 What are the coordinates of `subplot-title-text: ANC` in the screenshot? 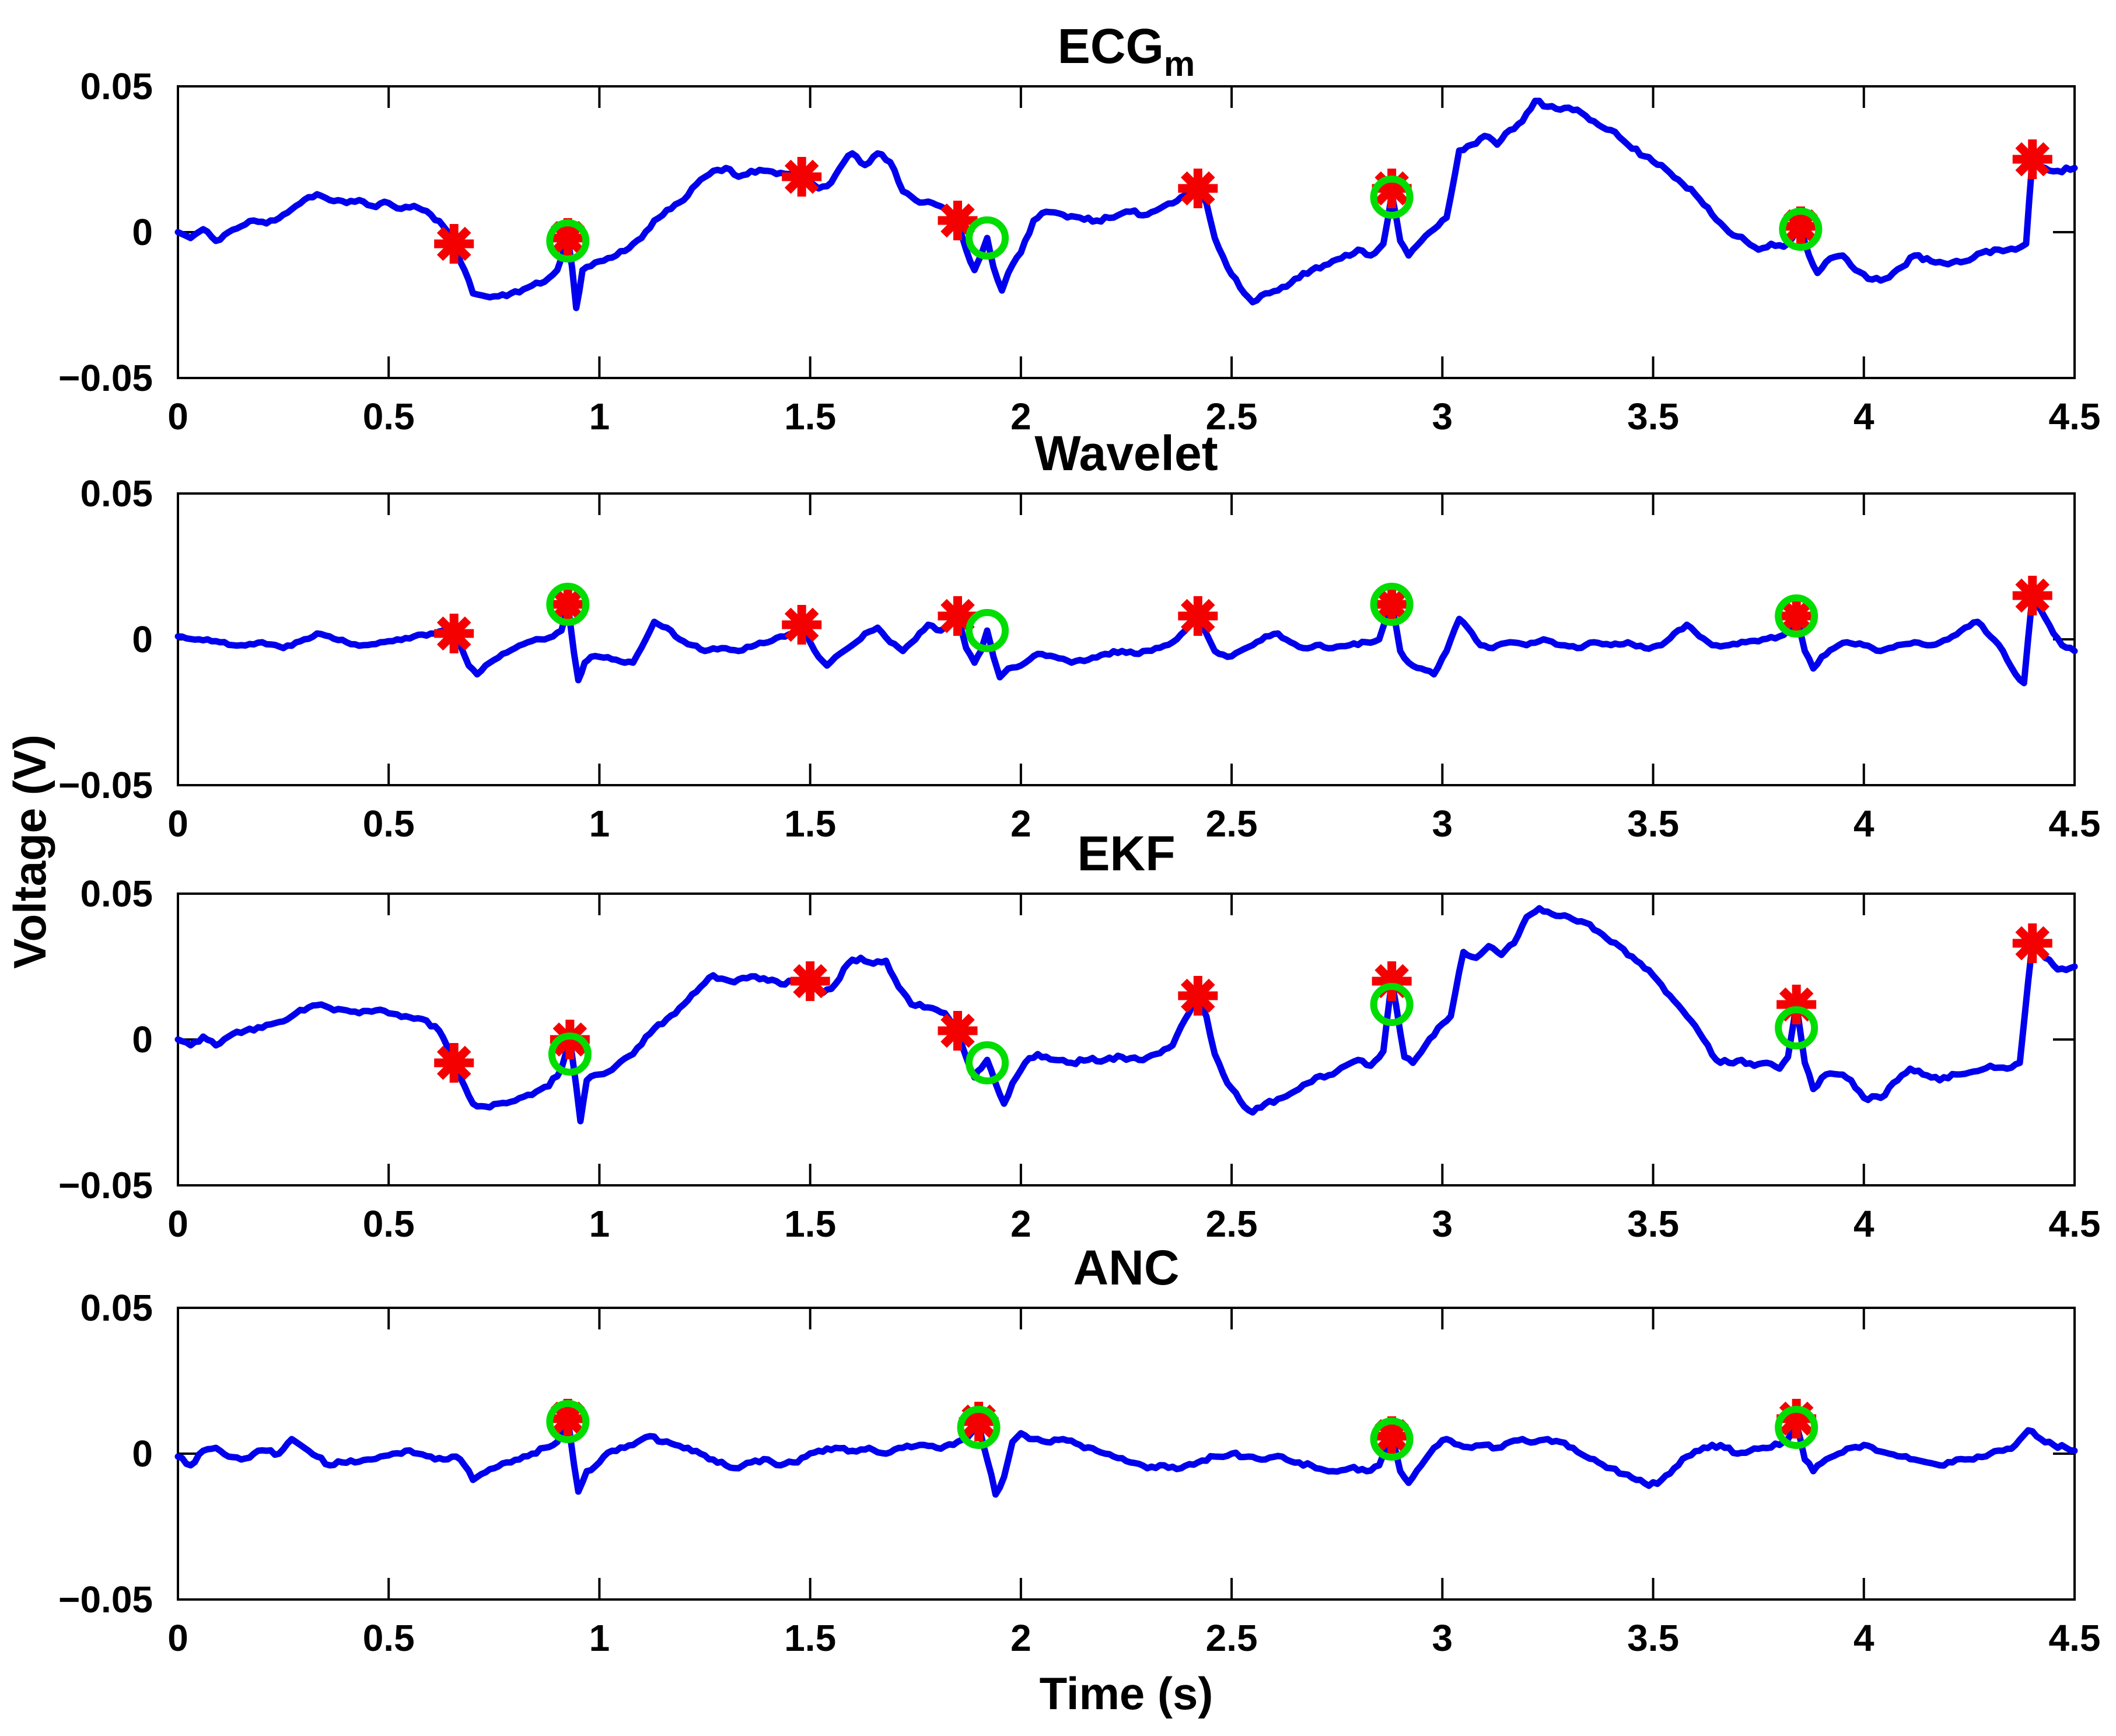 It's located at (1126, 1267).